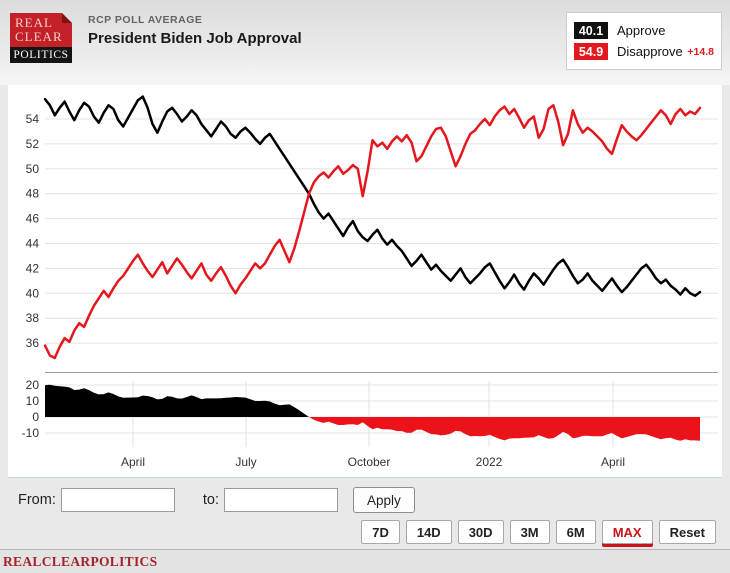 The height and width of the screenshot is (573, 730). I want to click on logo-text-real: REAL, so click(34, 22).